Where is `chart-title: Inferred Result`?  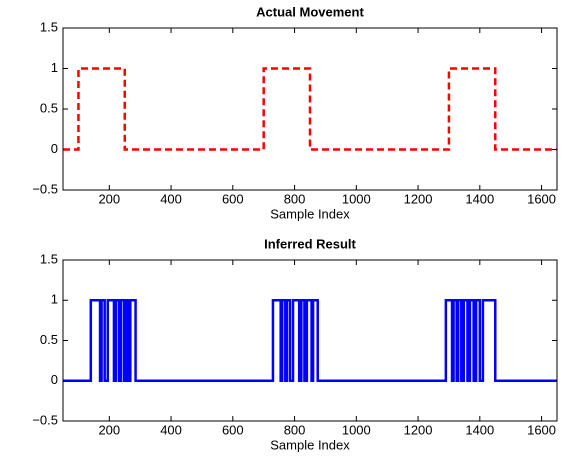
chart-title: Inferred Result is located at coordinates (310, 243).